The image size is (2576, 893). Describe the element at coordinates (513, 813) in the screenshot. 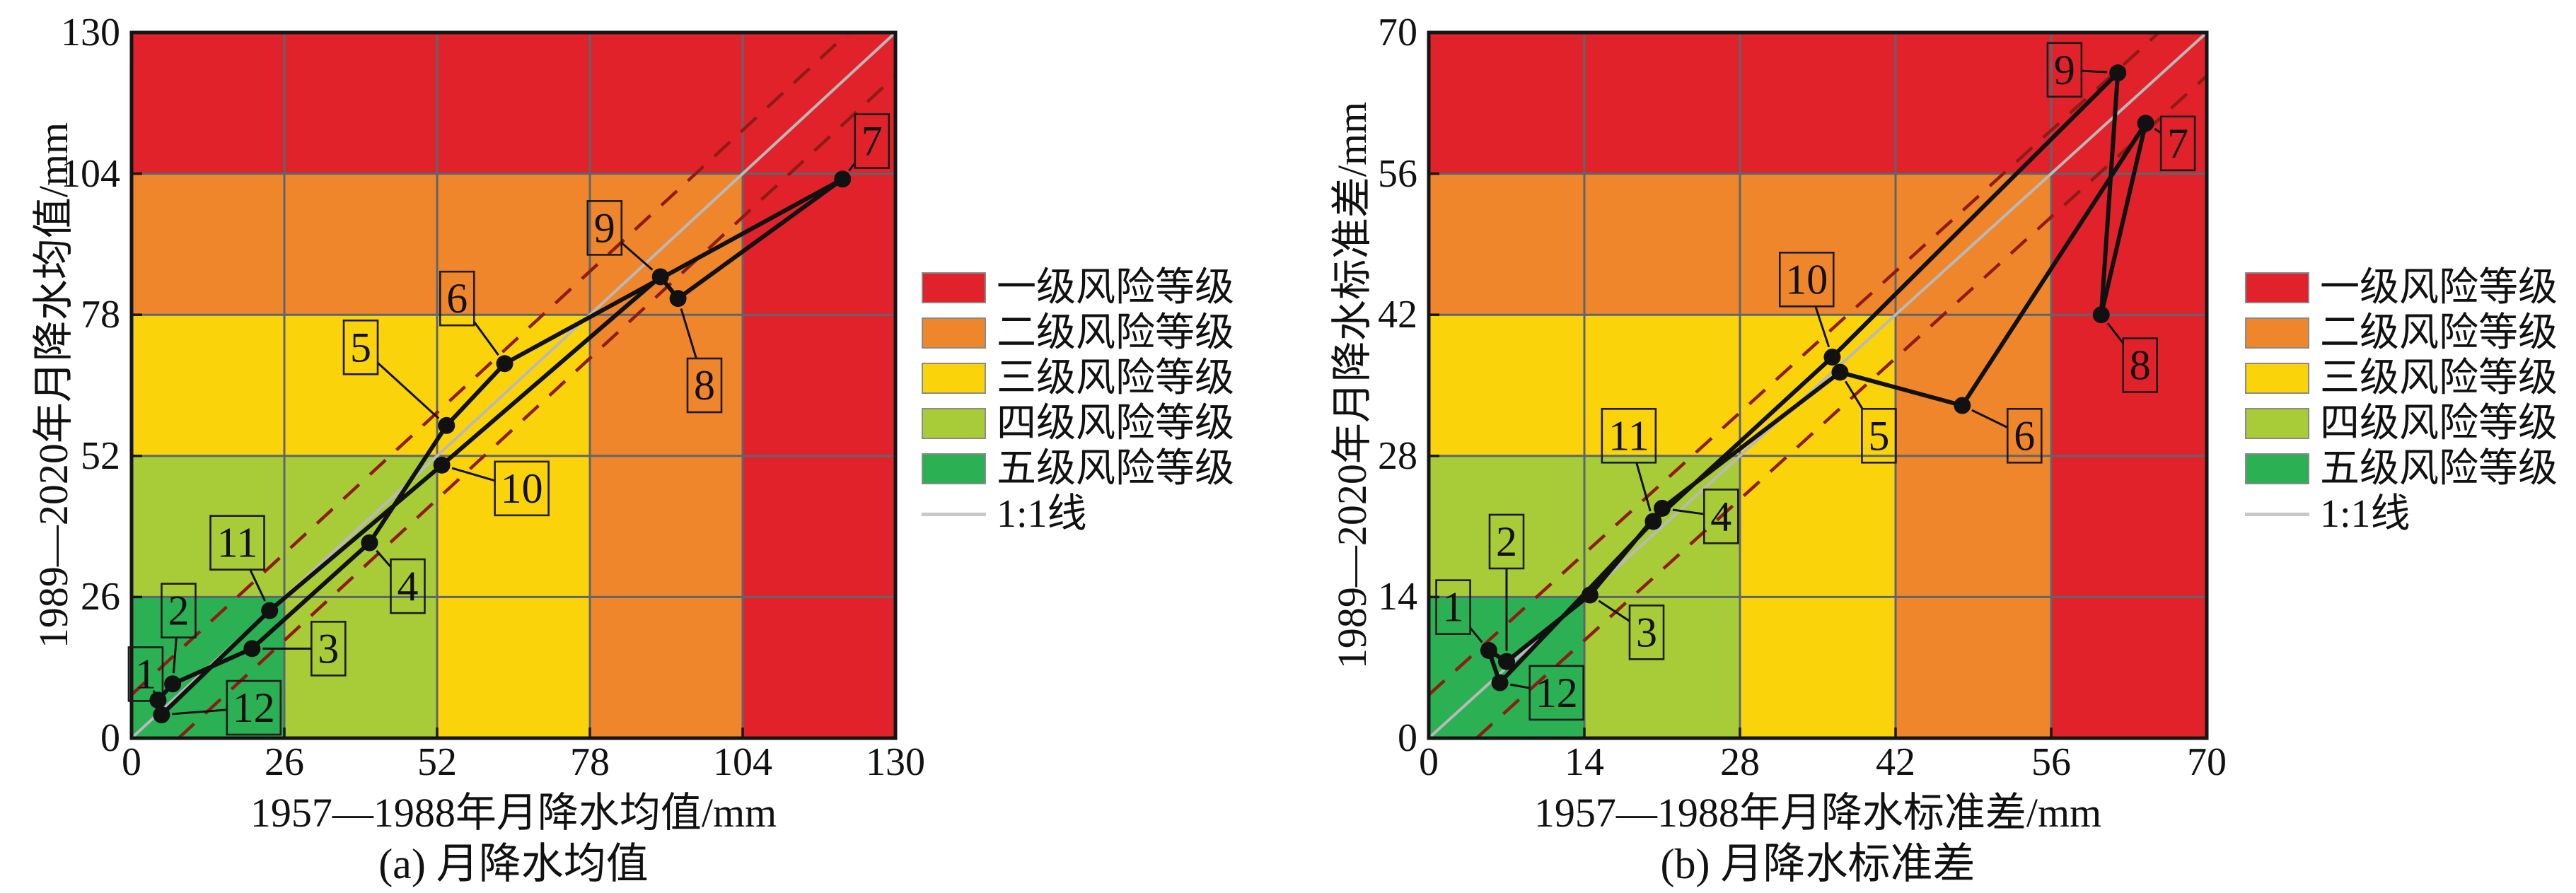

I see `x-axis-title-a: 1957—1988年月降水均值/mm` at that location.